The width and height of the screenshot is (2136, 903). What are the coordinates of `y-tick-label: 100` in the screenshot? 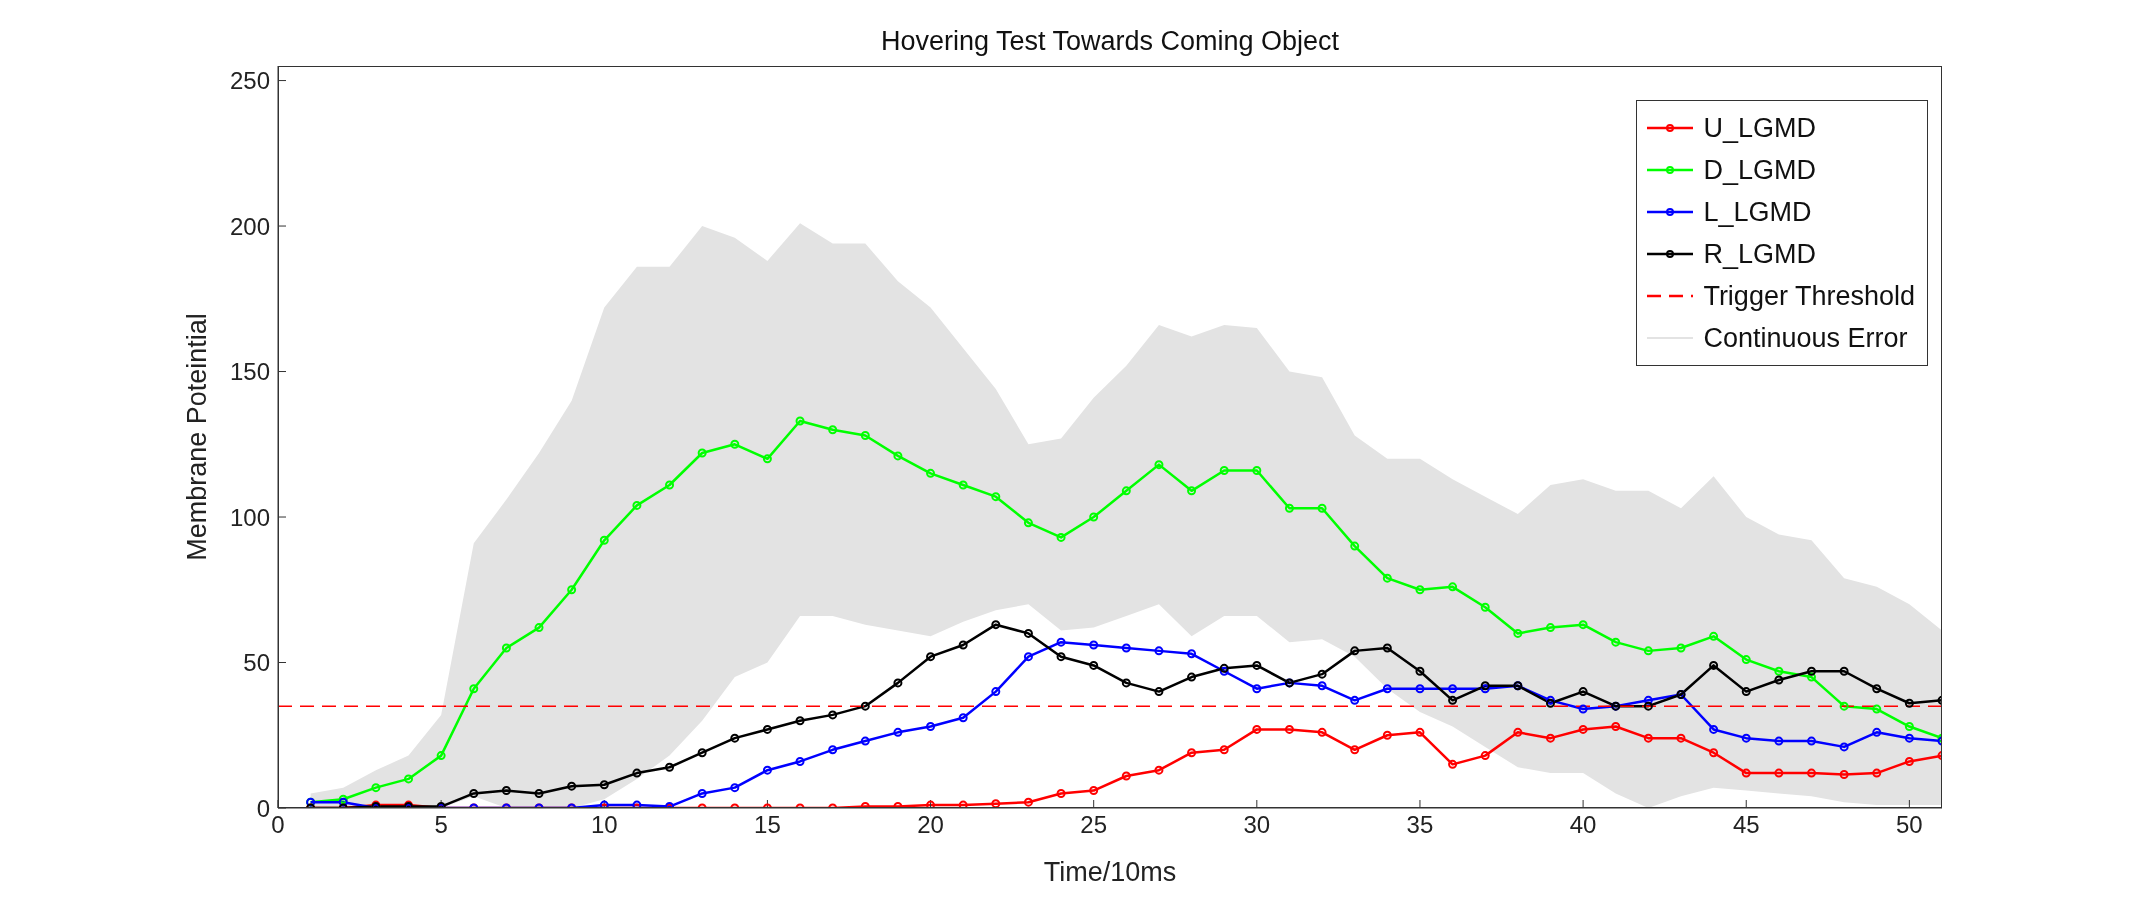 It's located at (249, 517).